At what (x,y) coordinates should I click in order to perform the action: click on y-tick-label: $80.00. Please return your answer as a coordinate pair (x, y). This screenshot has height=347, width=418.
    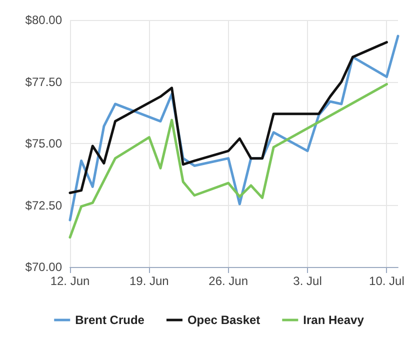
    Looking at the image, I should click on (43, 20).